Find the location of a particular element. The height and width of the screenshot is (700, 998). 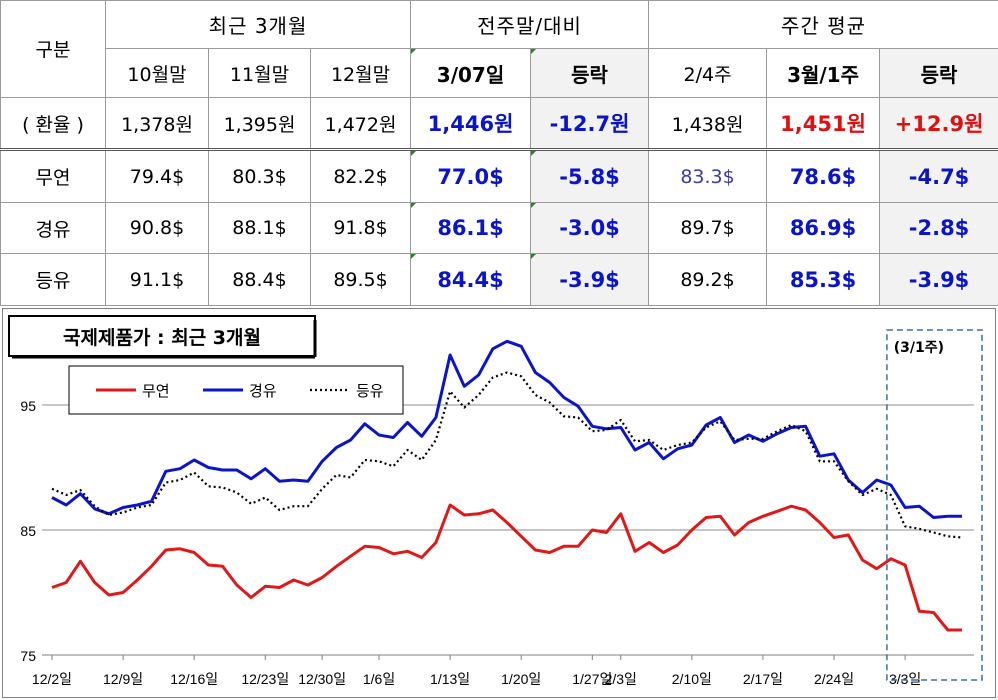

y-tick-label: 75 is located at coordinates (28, 656).